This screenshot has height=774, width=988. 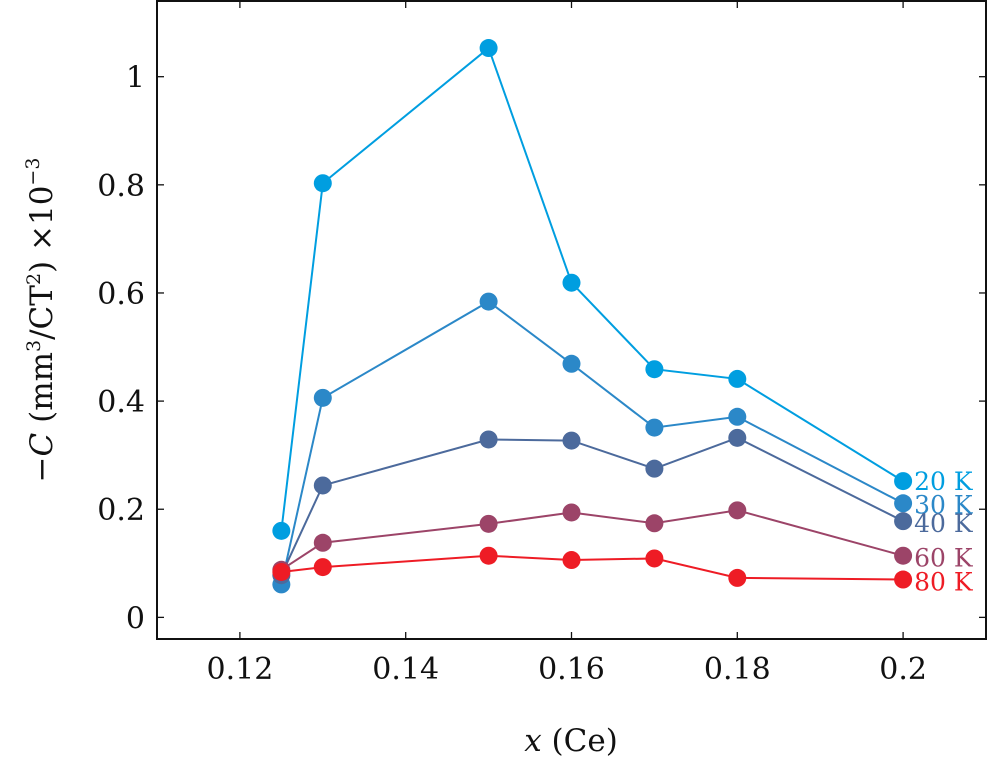 I want to click on y-axis-sup1: 3, so click(x=34, y=346).